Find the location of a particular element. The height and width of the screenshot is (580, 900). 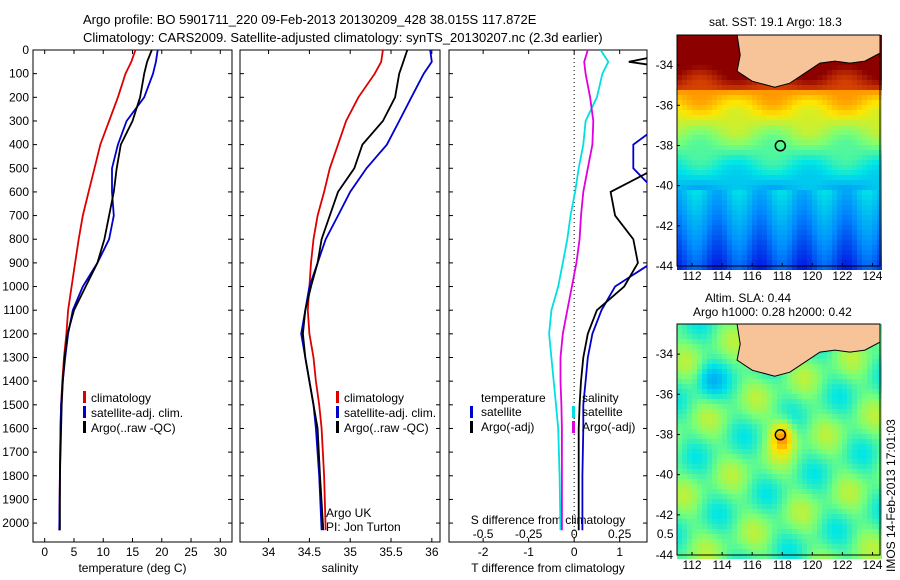

y-tick-label: 1300 is located at coordinates (15, 358).